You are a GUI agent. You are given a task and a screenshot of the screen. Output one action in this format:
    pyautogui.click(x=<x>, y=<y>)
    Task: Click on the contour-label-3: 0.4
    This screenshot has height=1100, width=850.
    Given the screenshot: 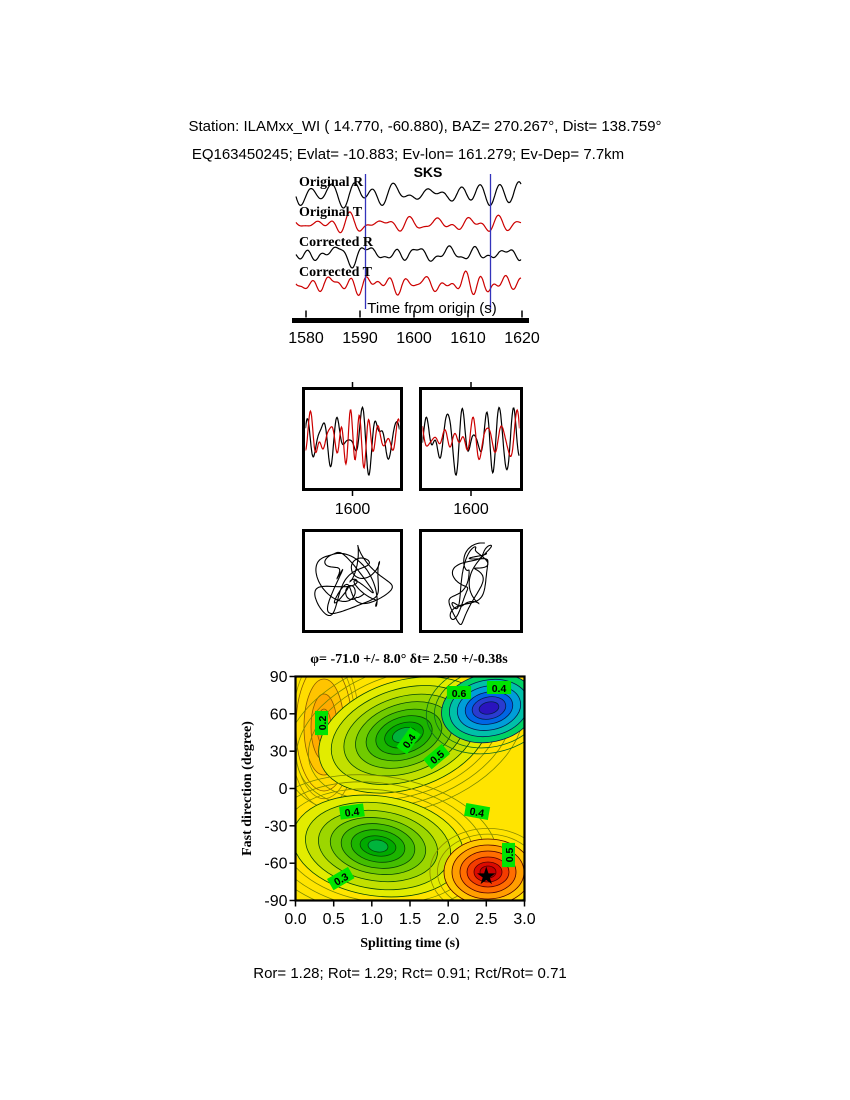 What is the action you would take?
    pyautogui.click(x=499, y=688)
    